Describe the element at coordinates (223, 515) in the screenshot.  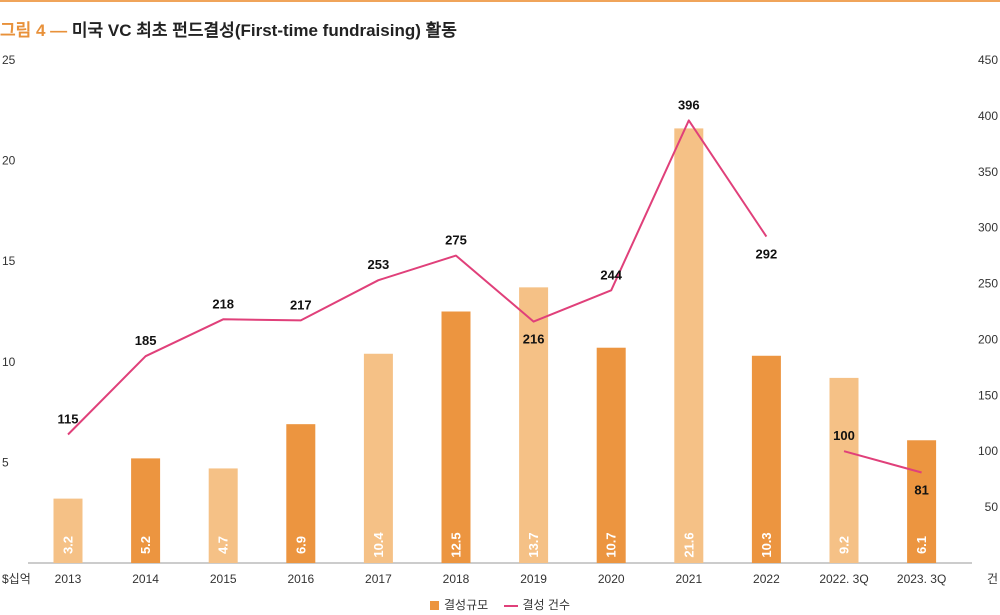
I see `bar-2015` at that location.